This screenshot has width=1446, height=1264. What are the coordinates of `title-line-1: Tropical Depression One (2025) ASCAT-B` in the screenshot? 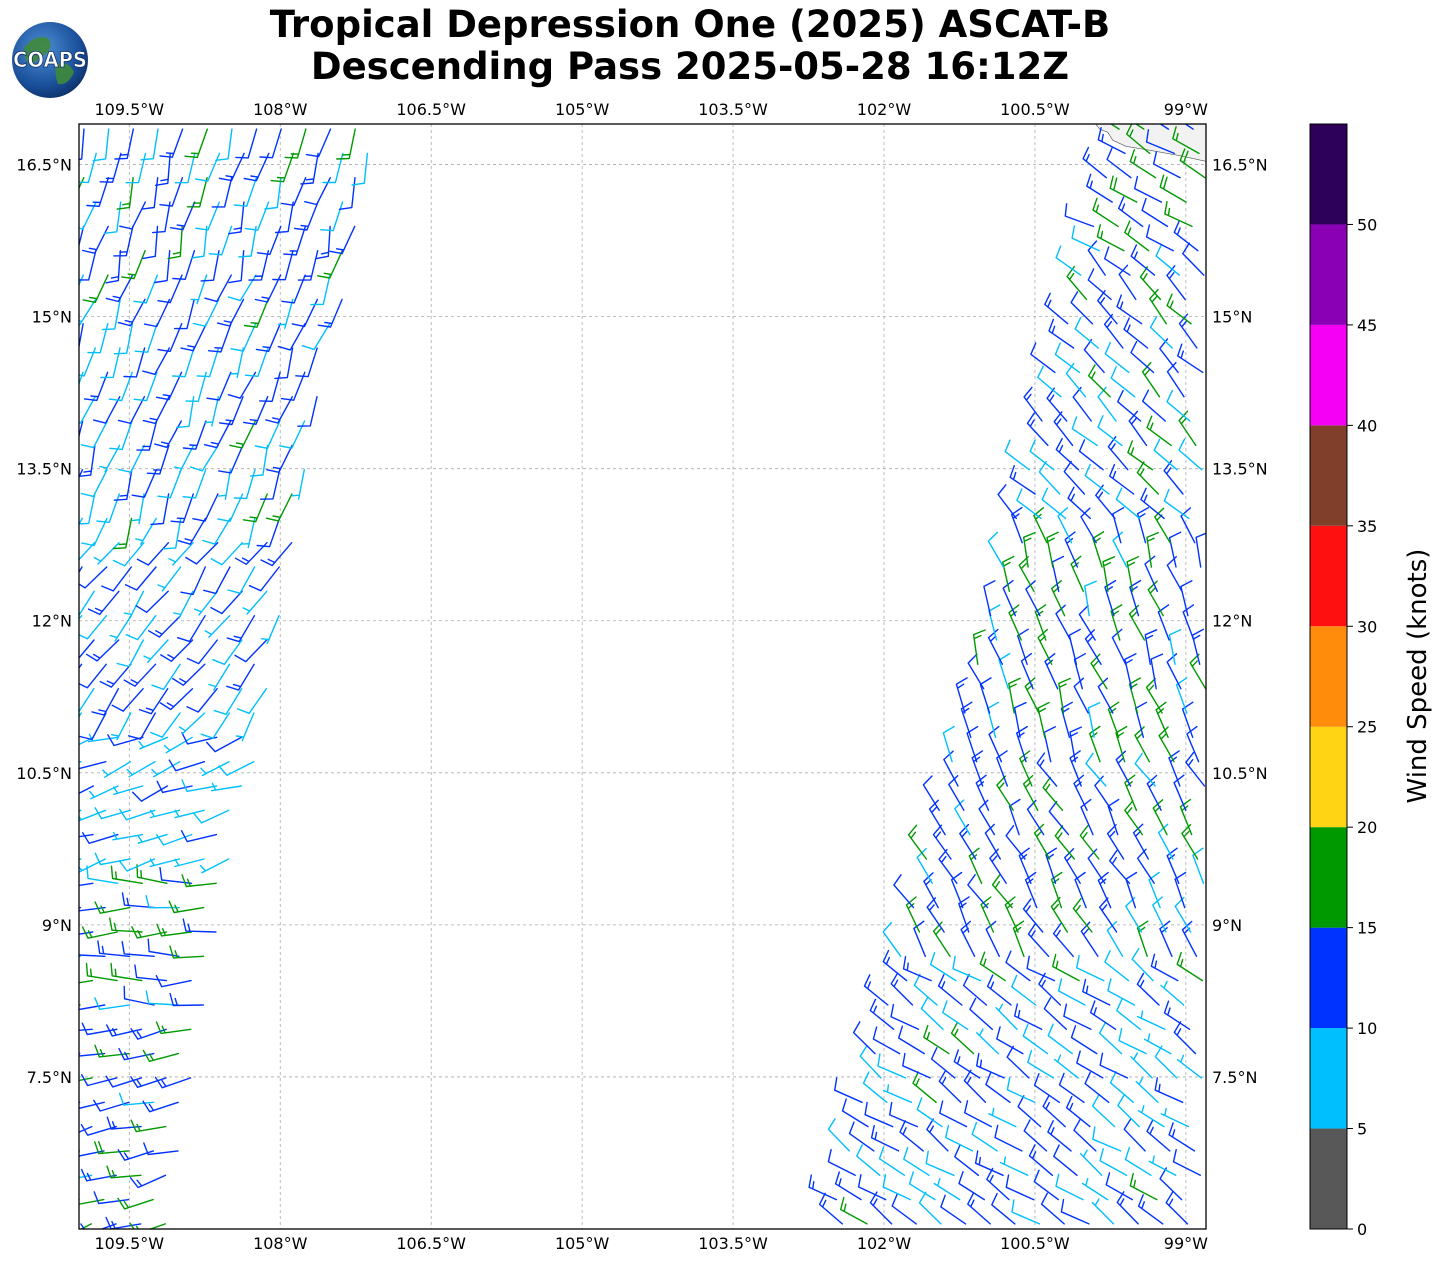 It's located at (690, 24).